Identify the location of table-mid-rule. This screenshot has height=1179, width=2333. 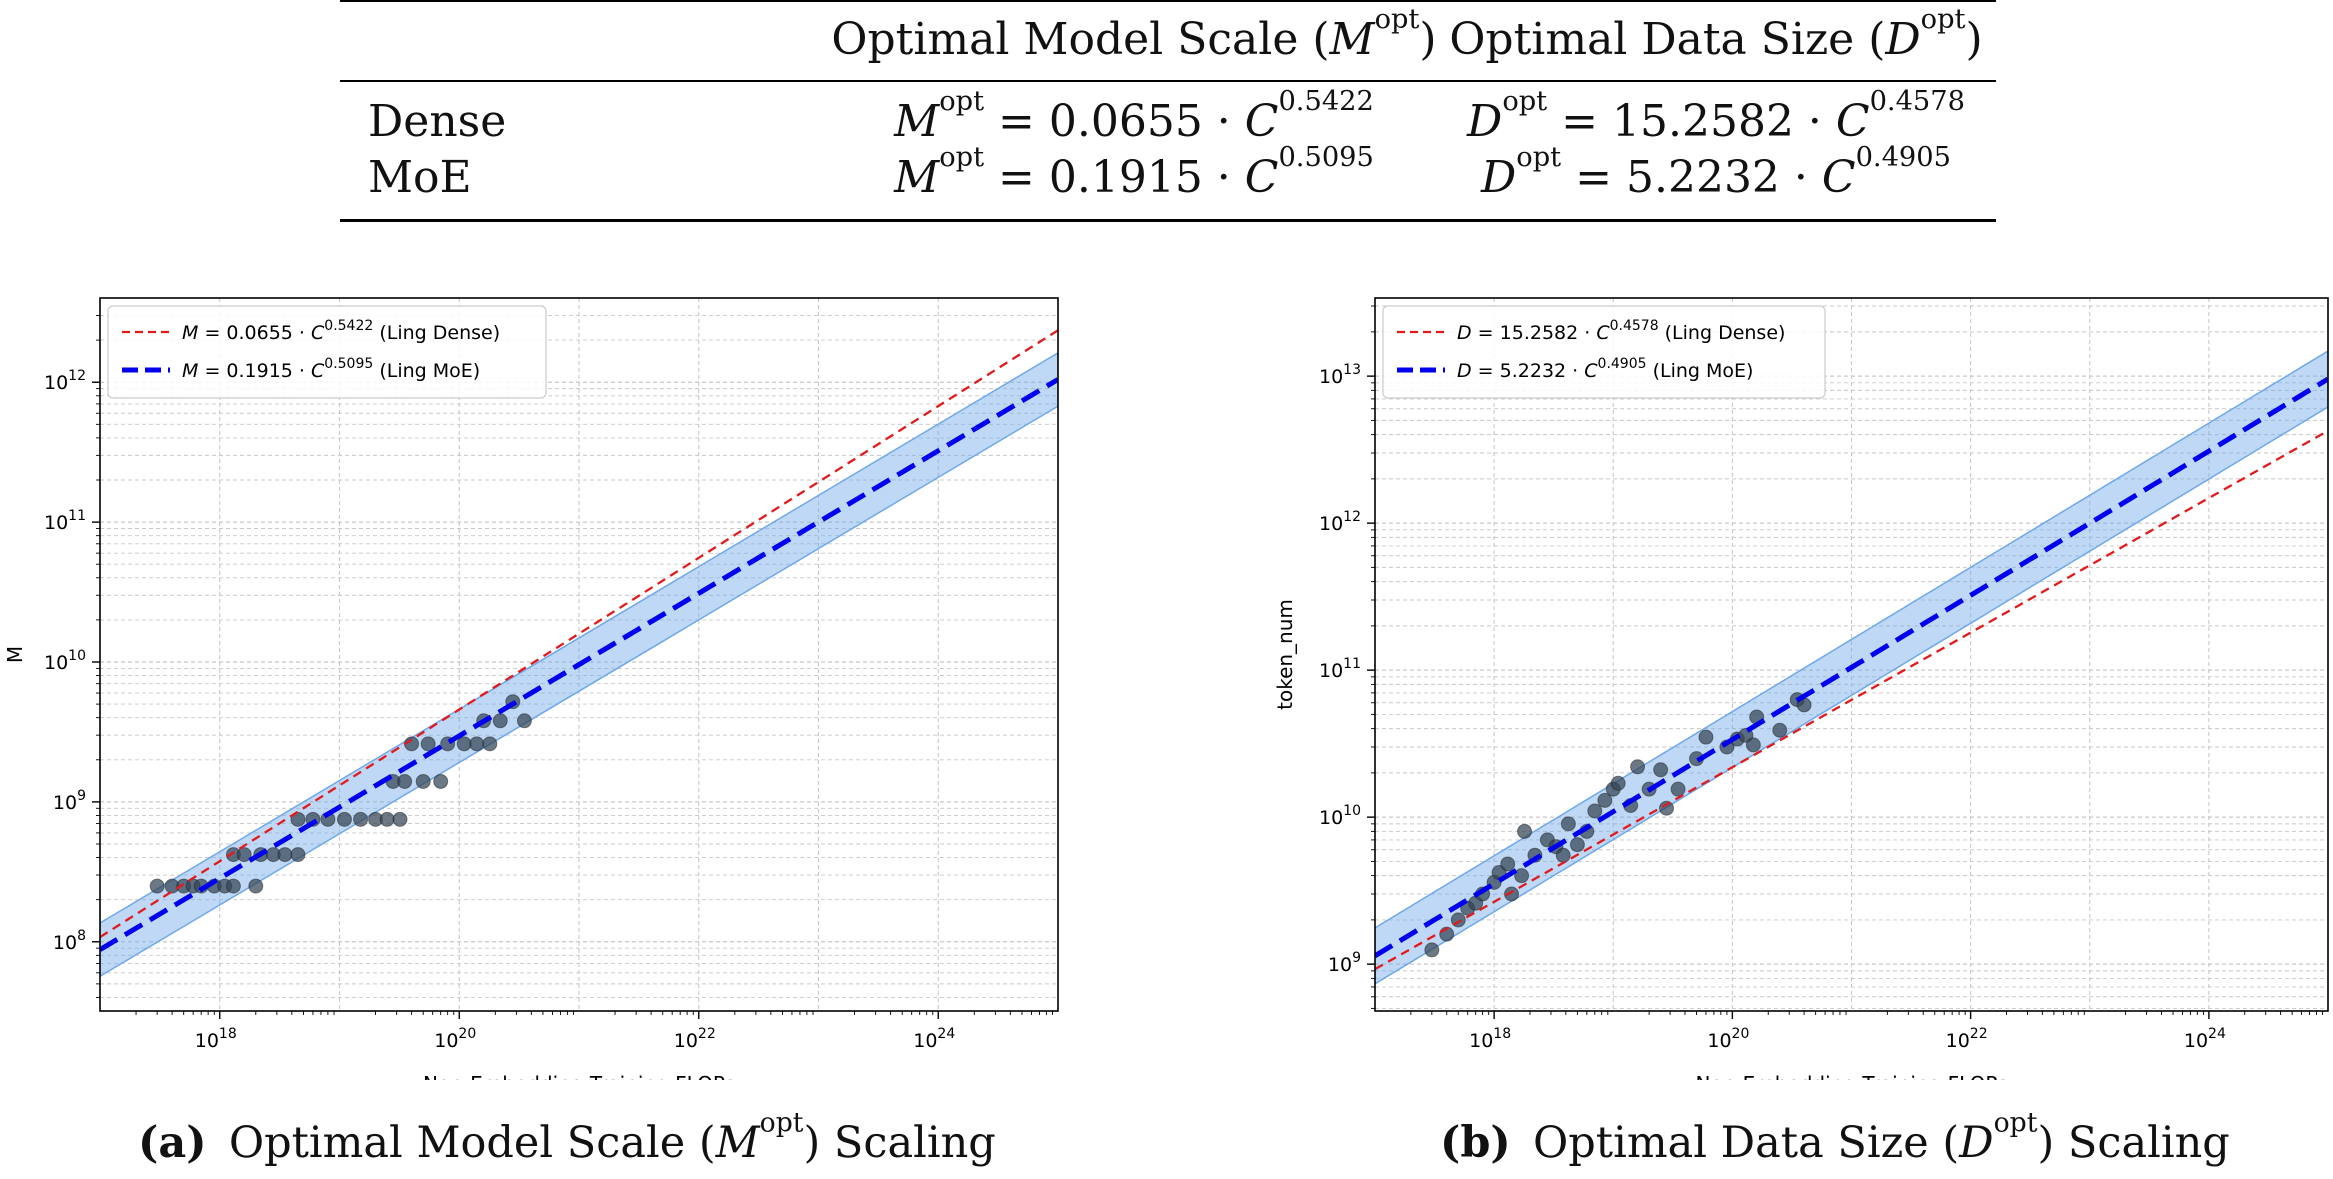
(1168, 81).